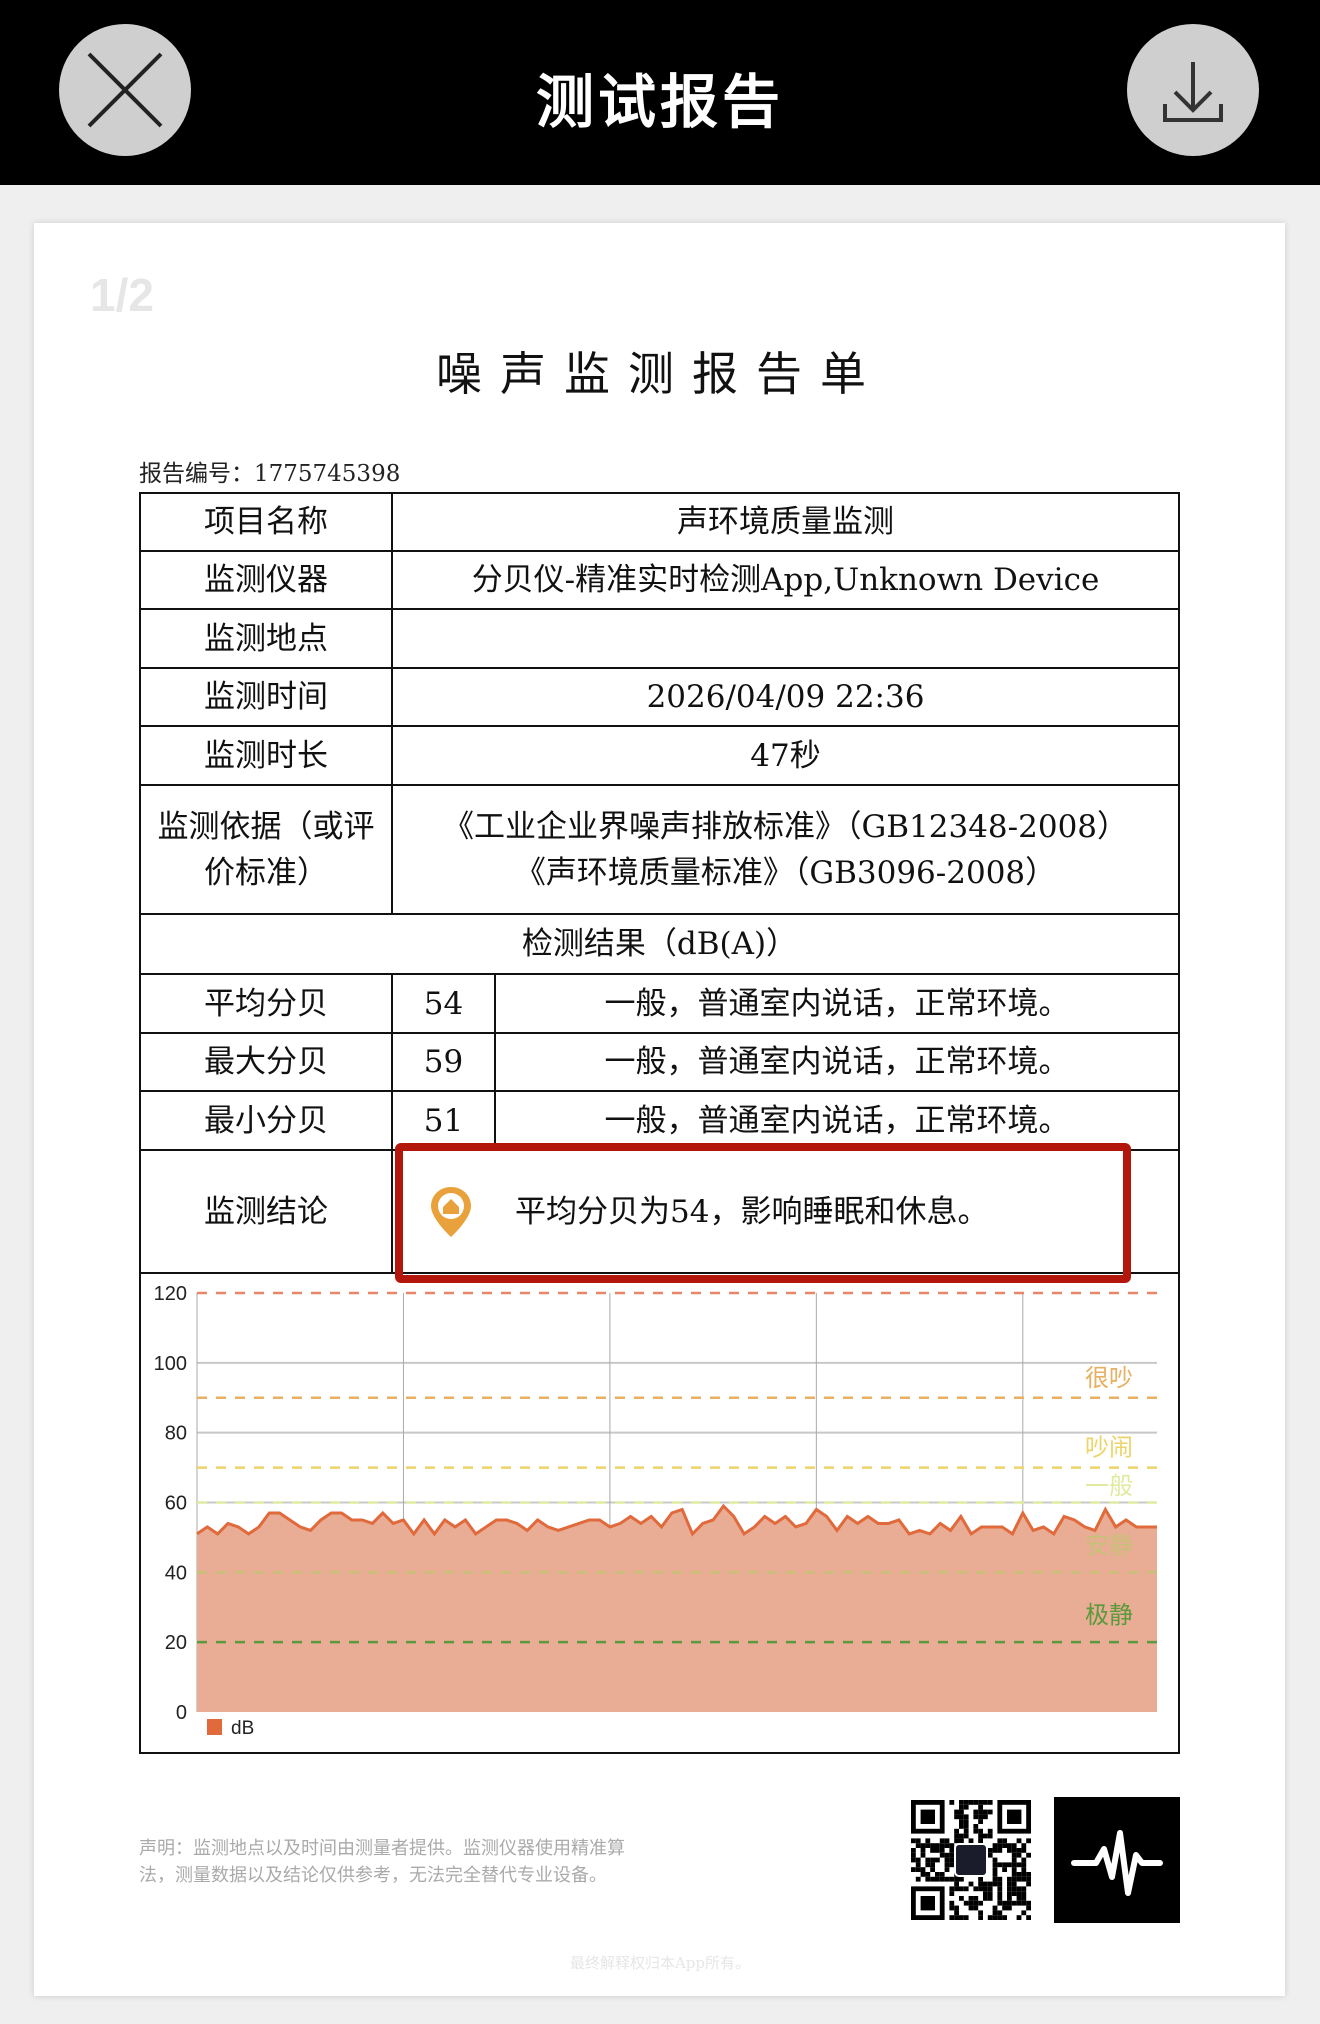 This screenshot has width=1320, height=2024. I want to click on legend-label: dB, so click(242, 1728).